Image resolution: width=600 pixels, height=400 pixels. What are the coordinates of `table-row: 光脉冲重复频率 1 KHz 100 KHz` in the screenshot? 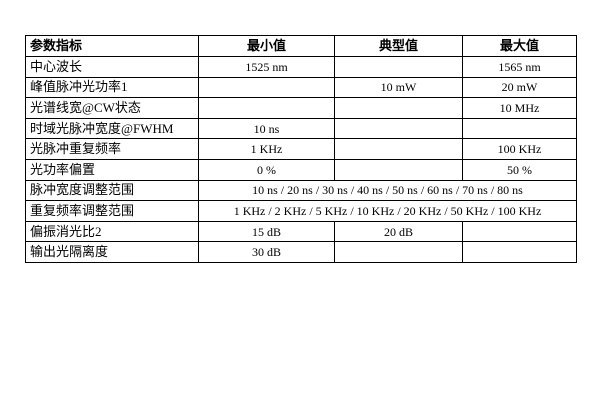 It's located at (301, 149).